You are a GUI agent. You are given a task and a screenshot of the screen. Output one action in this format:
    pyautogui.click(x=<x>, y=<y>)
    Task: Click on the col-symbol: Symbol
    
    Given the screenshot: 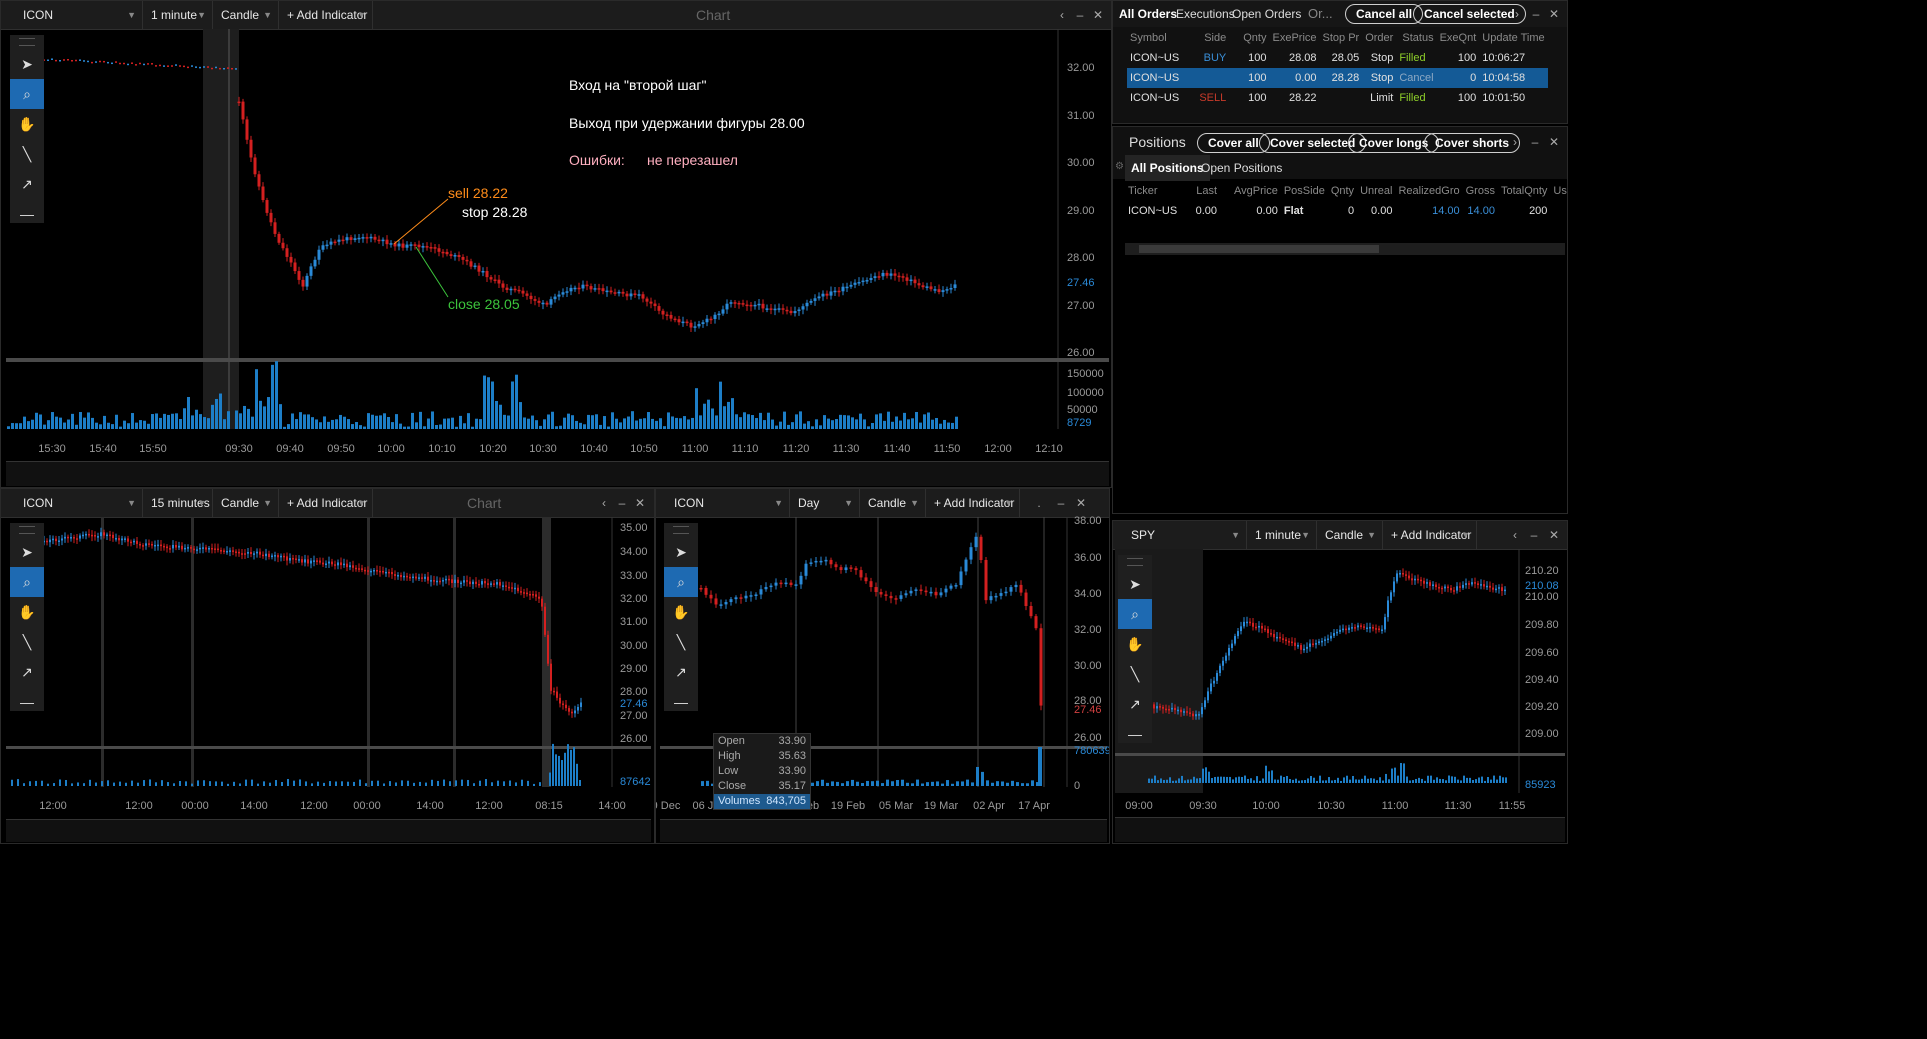 What is the action you would take?
    pyautogui.click(x=1148, y=38)
    